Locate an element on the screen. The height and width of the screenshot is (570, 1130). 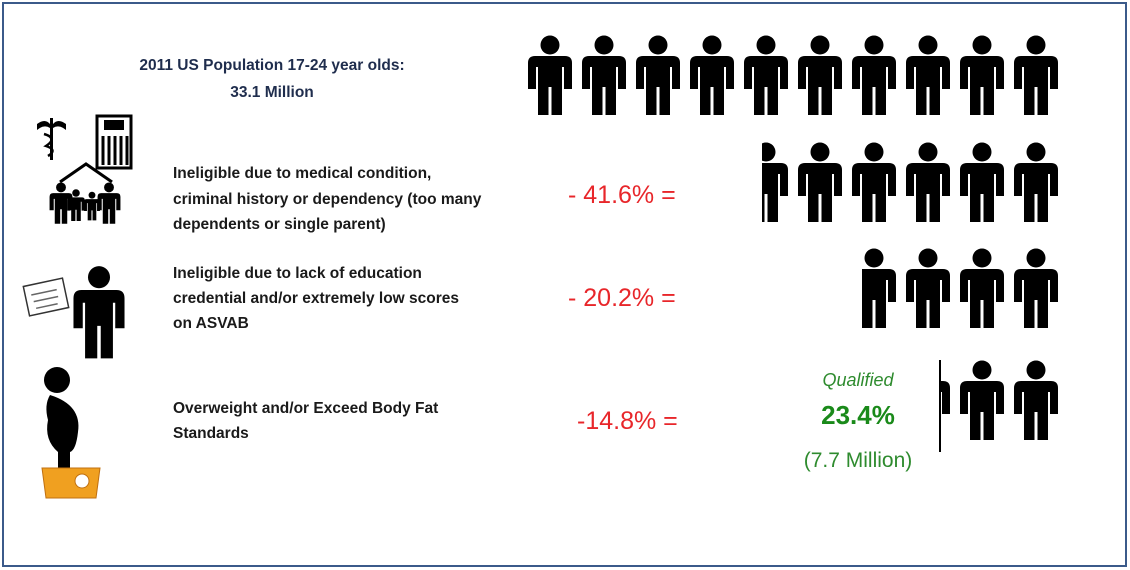
row-text: credential and/or extremely low scores is located at coordinates (316, 298).